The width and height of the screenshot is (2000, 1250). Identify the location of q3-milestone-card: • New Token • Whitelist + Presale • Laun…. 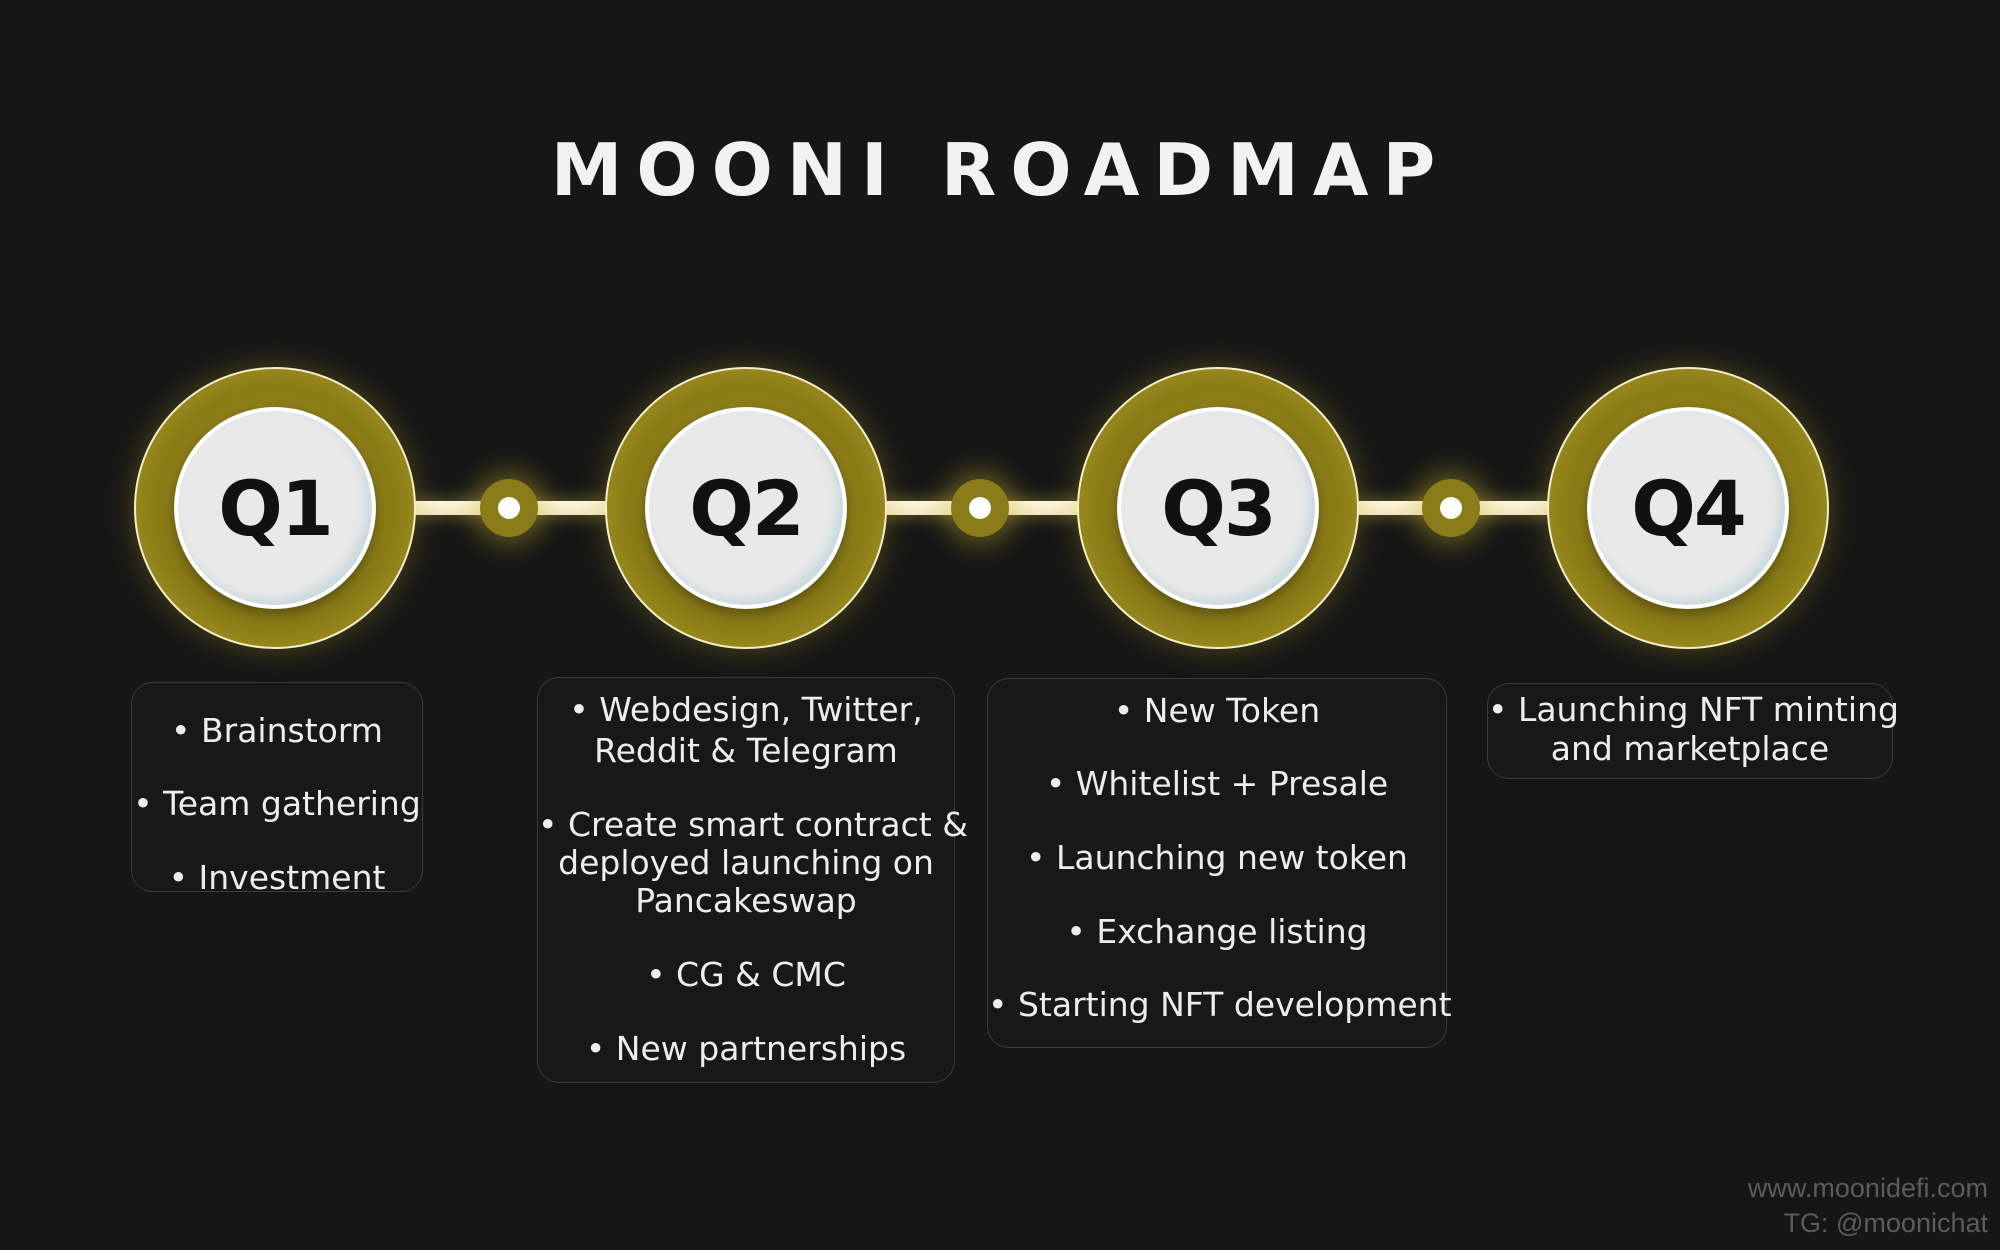
(1219, 863).